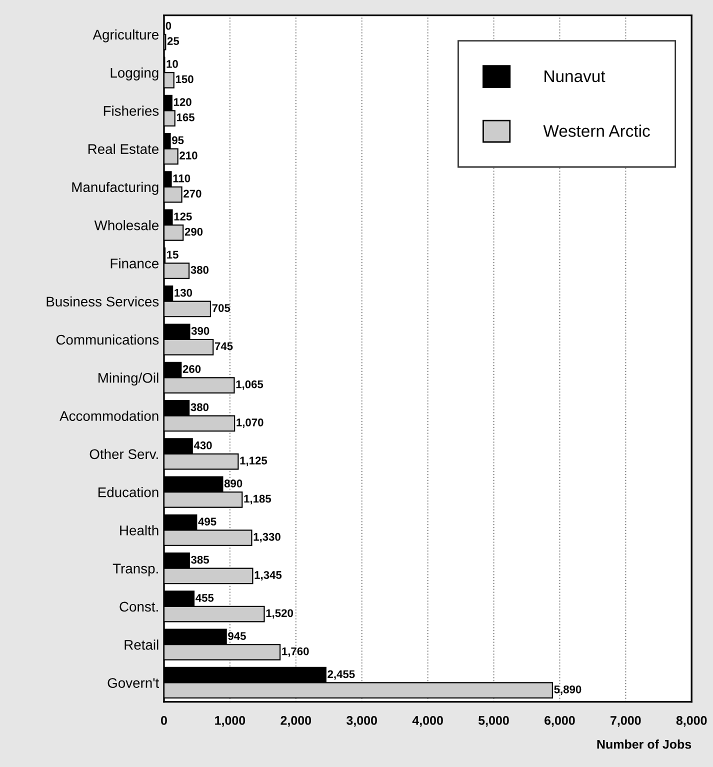 This screenshot has width=713, height=767. I want to click on y-tick-label: Education, so click(128, 492).